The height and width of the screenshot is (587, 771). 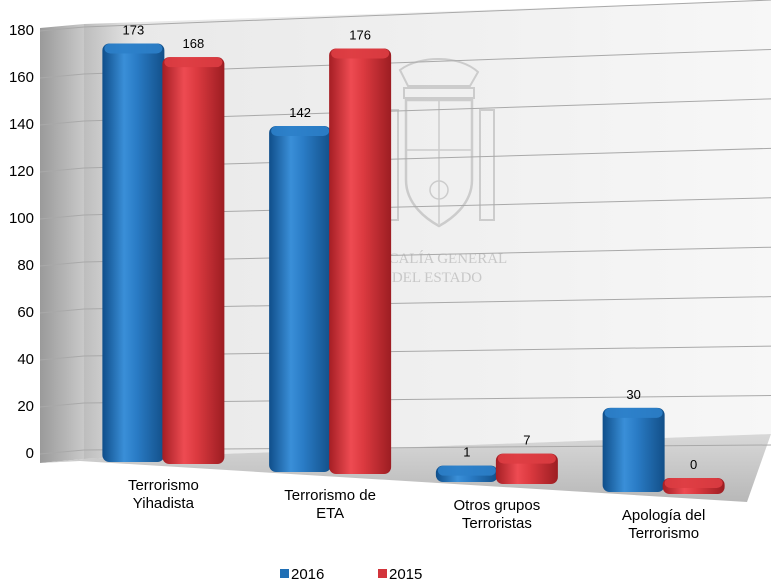 What do you see at coordinates (663, 524) in the screenshot?
I see `x-tick-label: Apología del Terrorismo` at bounding box center [663, 524].